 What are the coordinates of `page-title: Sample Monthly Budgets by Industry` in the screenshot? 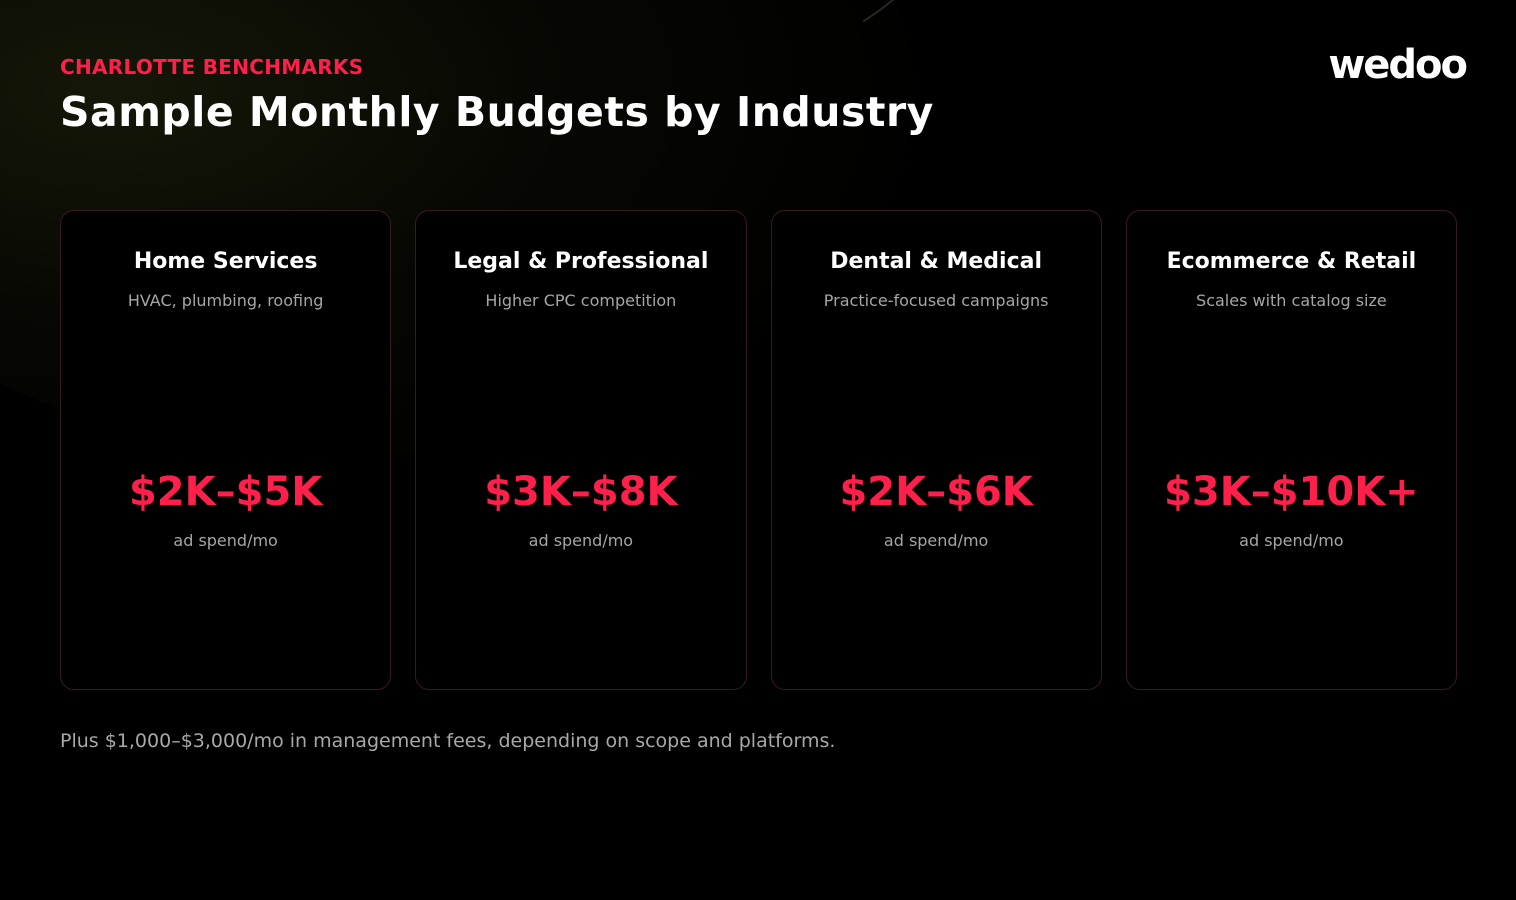 It's located at (497, 112).